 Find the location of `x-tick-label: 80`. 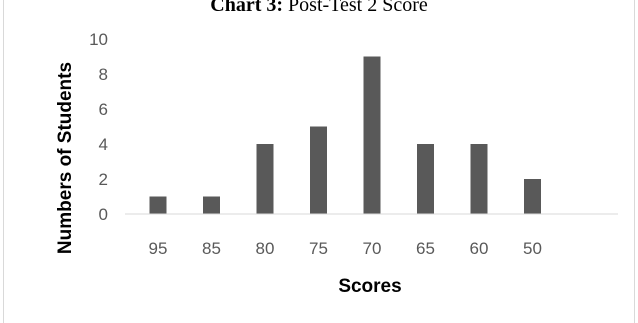

x-tick-label: 80 is located at coordinates (265, 248).